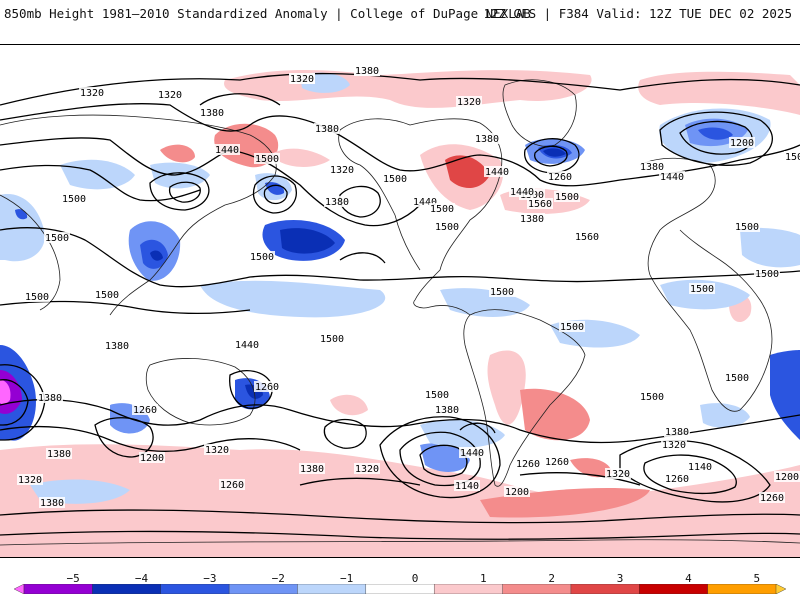 The height and width of the screenshot is (600, 800). What do you see at coordinates (141, 578) in the screenshot?
I see `colorbar-tick-label: −4` at bounding box center [141, 578].